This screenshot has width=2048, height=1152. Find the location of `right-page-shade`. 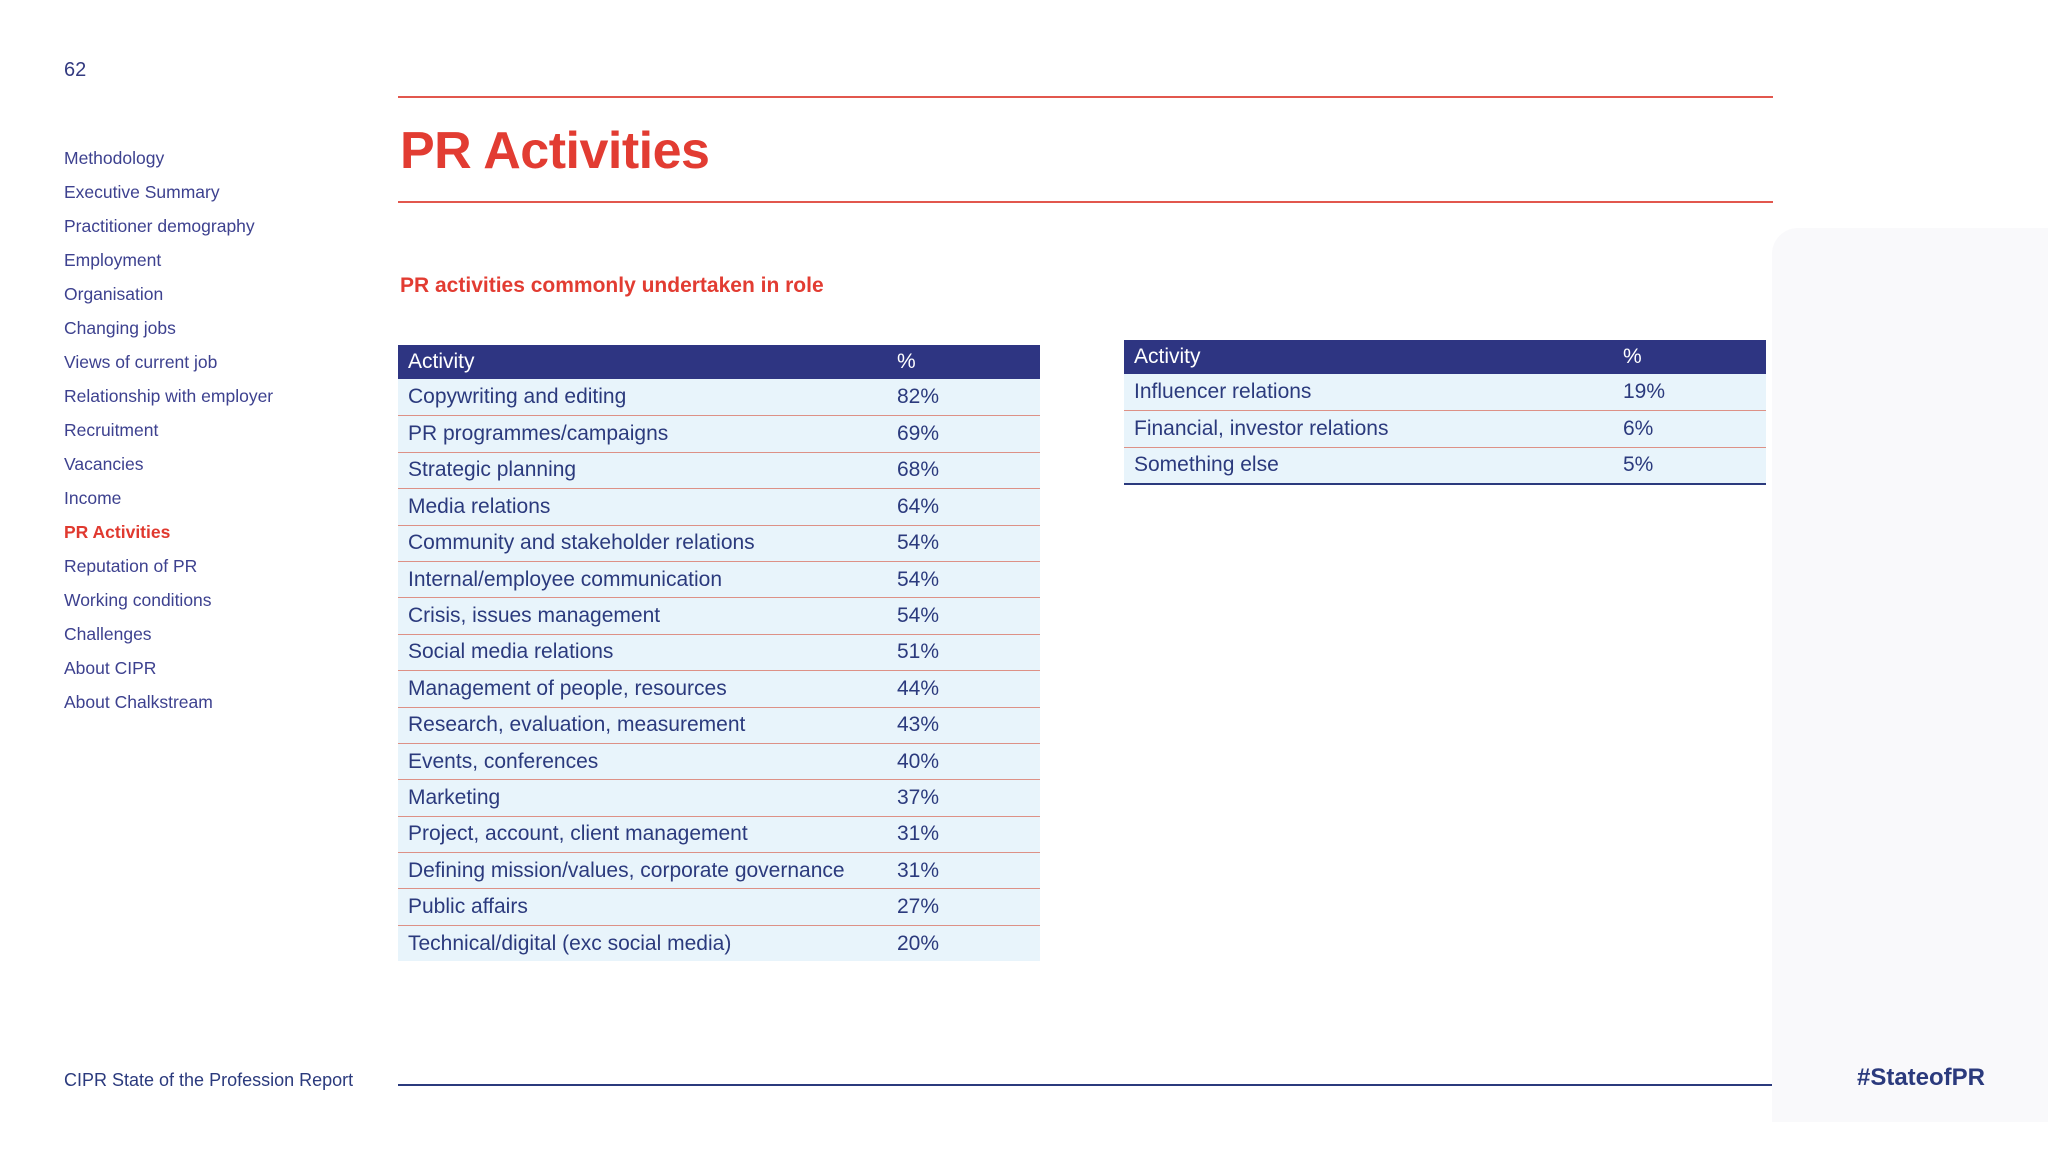

right-page-shade is located at coordinates (1910, 675).